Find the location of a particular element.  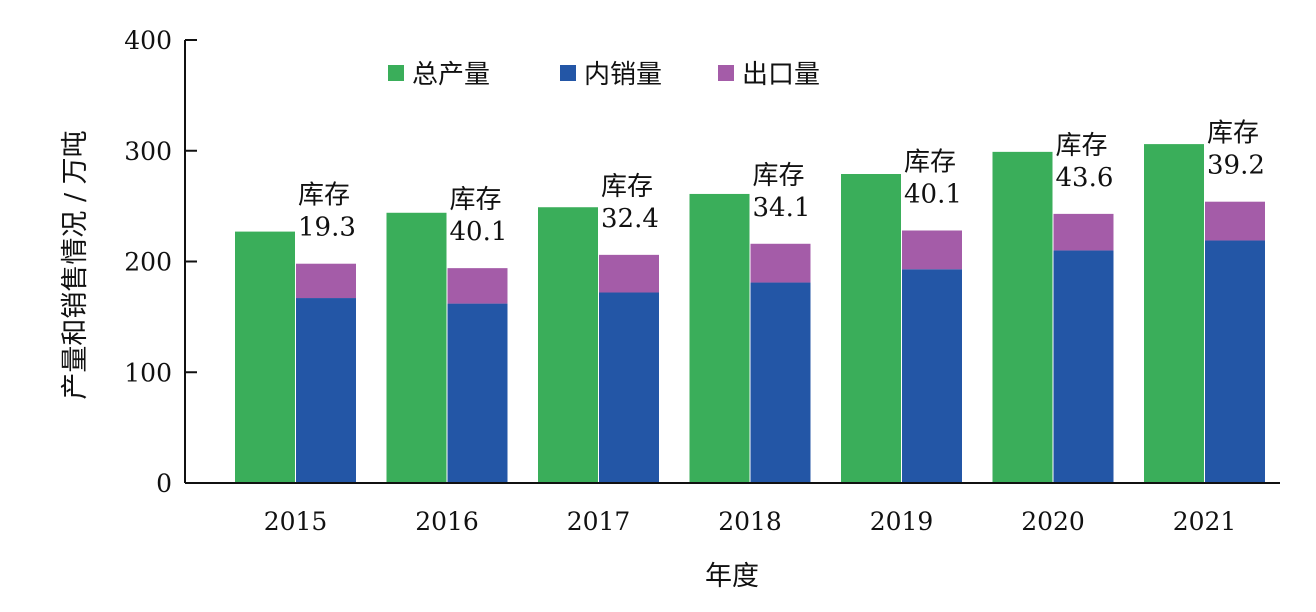

bar-total-2019 is located at coordinates (871, 328).